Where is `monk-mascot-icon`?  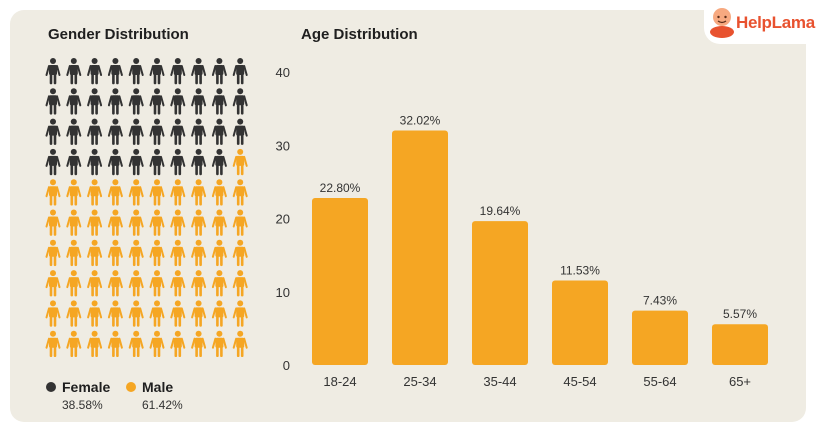 monk-mascot-icon is located at coordinates (722, 23).